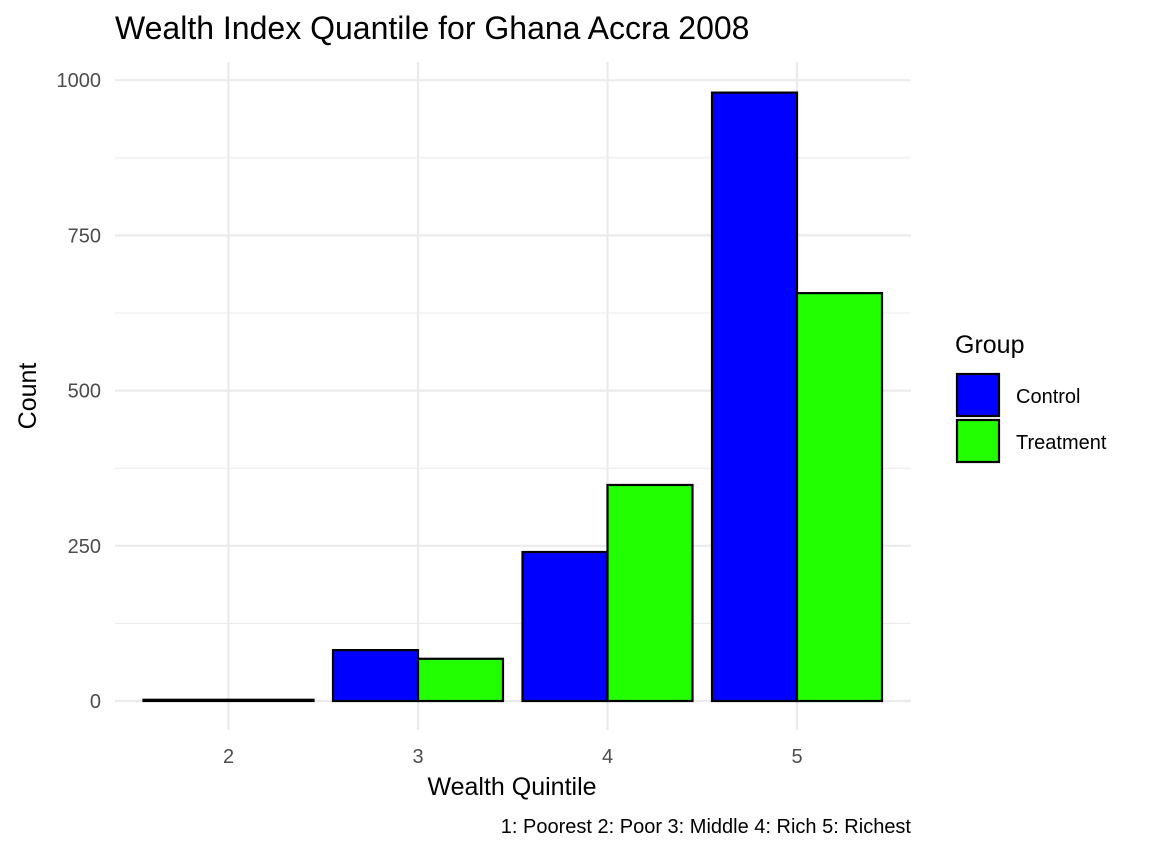 Image resolution: width=1152 pixels, height=852 pixels. I want to click on y-tick-label: 500, so click(84, 392).